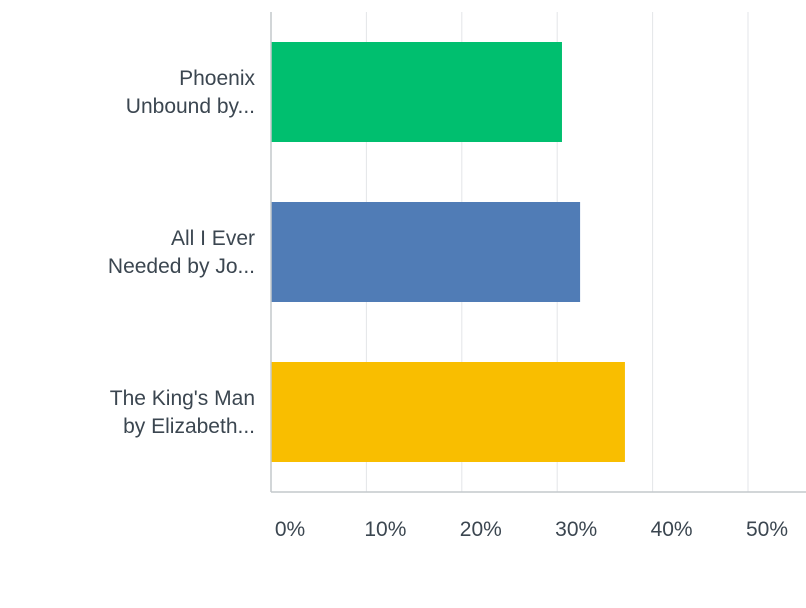 This screenshot has height=608, width=806. What do you see at coordinates (531, 529) in the screenshot?
I see `x-tick-labels: 0% 10% 20% 30% 40% 50%` at bounding box center [531, 529].